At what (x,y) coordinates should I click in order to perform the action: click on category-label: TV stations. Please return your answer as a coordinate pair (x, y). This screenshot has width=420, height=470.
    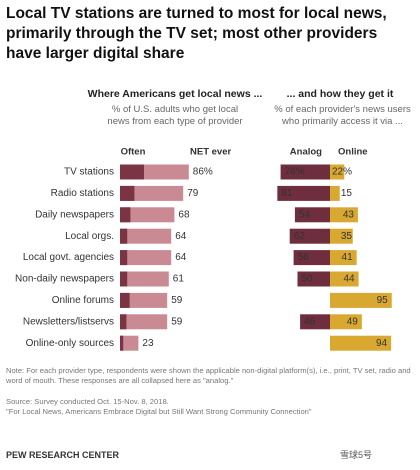
    Looking at the image, I should click on (89, 172).